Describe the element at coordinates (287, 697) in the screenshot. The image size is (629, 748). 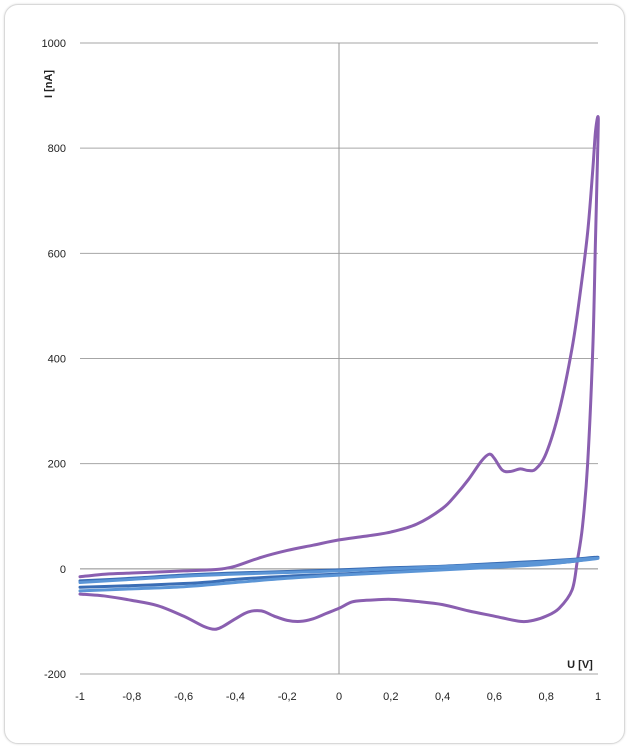
I see `x-tick-label: -0,2` at that location.